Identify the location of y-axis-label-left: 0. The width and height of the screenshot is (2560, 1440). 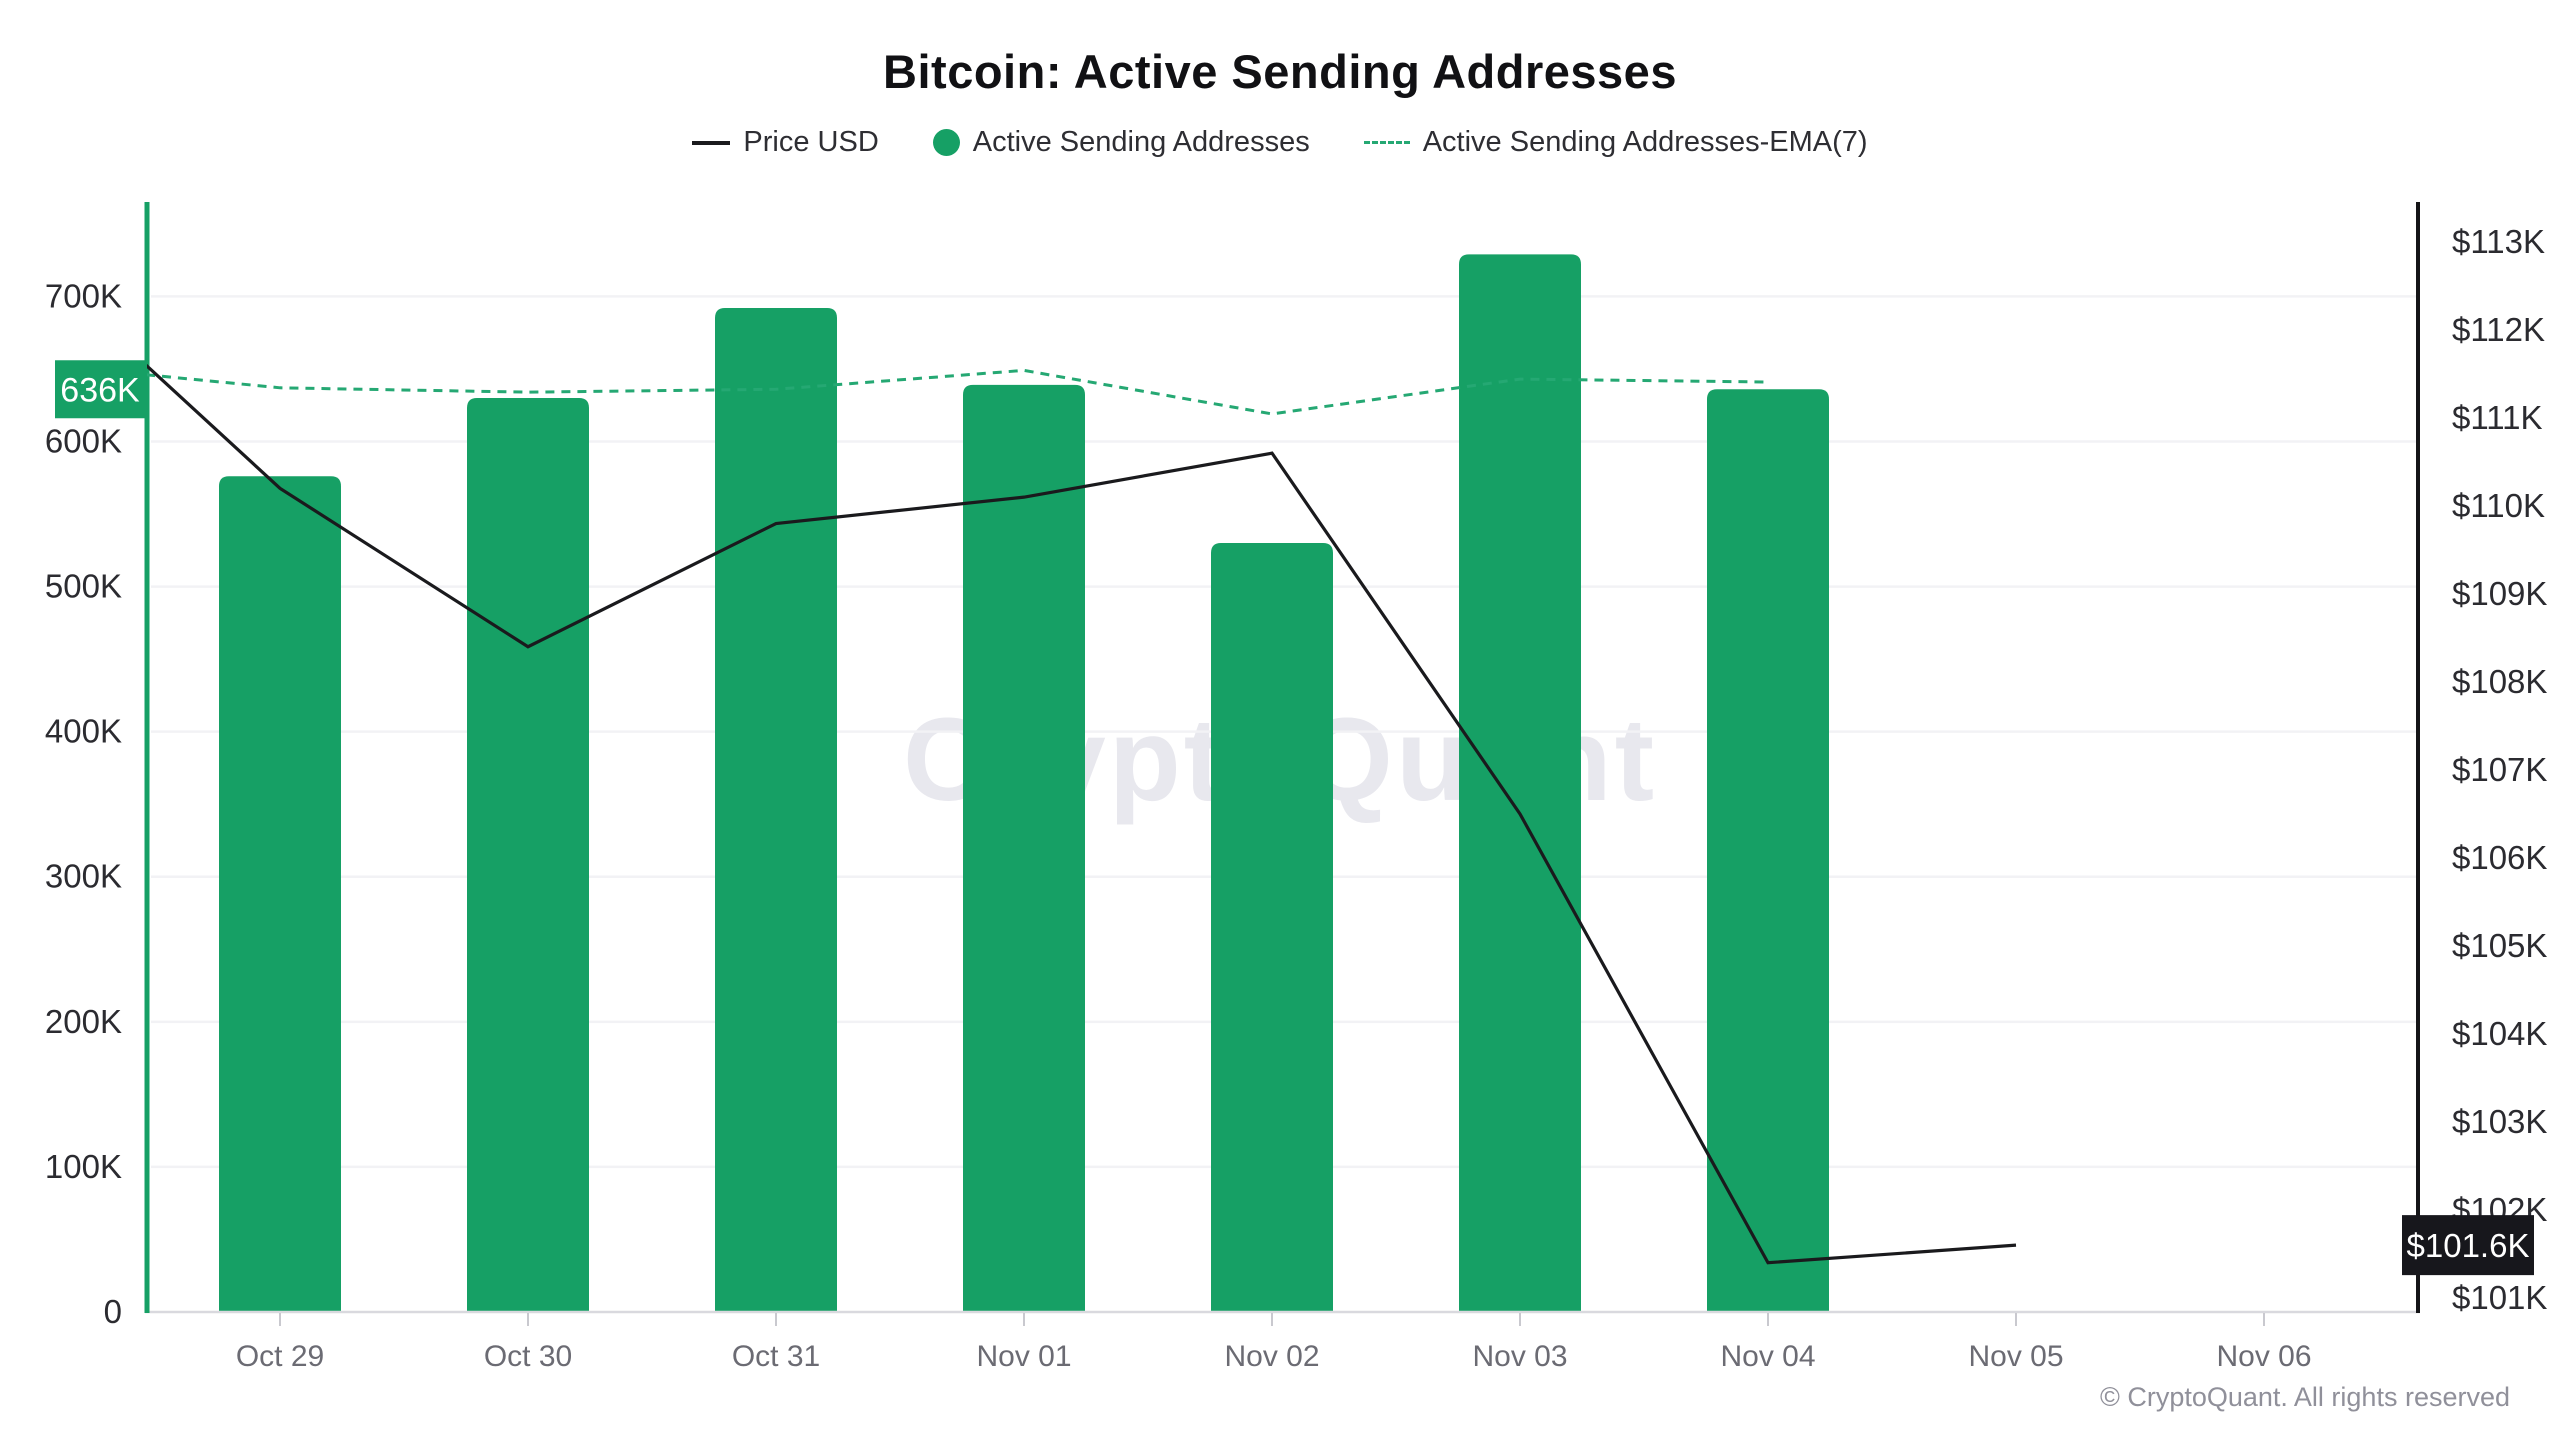
(113, 1311).